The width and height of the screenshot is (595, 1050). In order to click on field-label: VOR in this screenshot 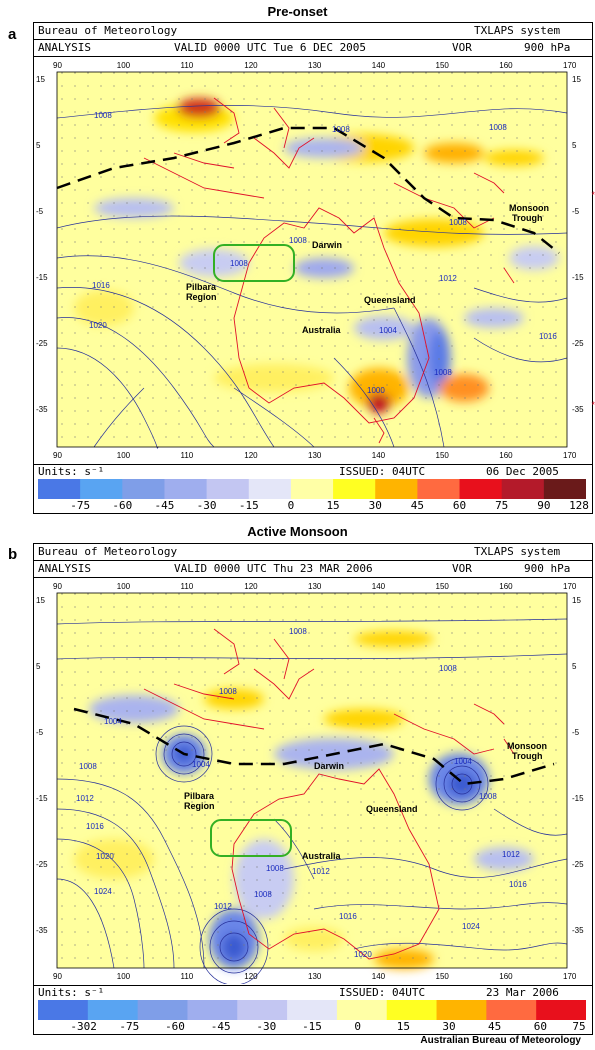, I will do `click(462, 568)`.